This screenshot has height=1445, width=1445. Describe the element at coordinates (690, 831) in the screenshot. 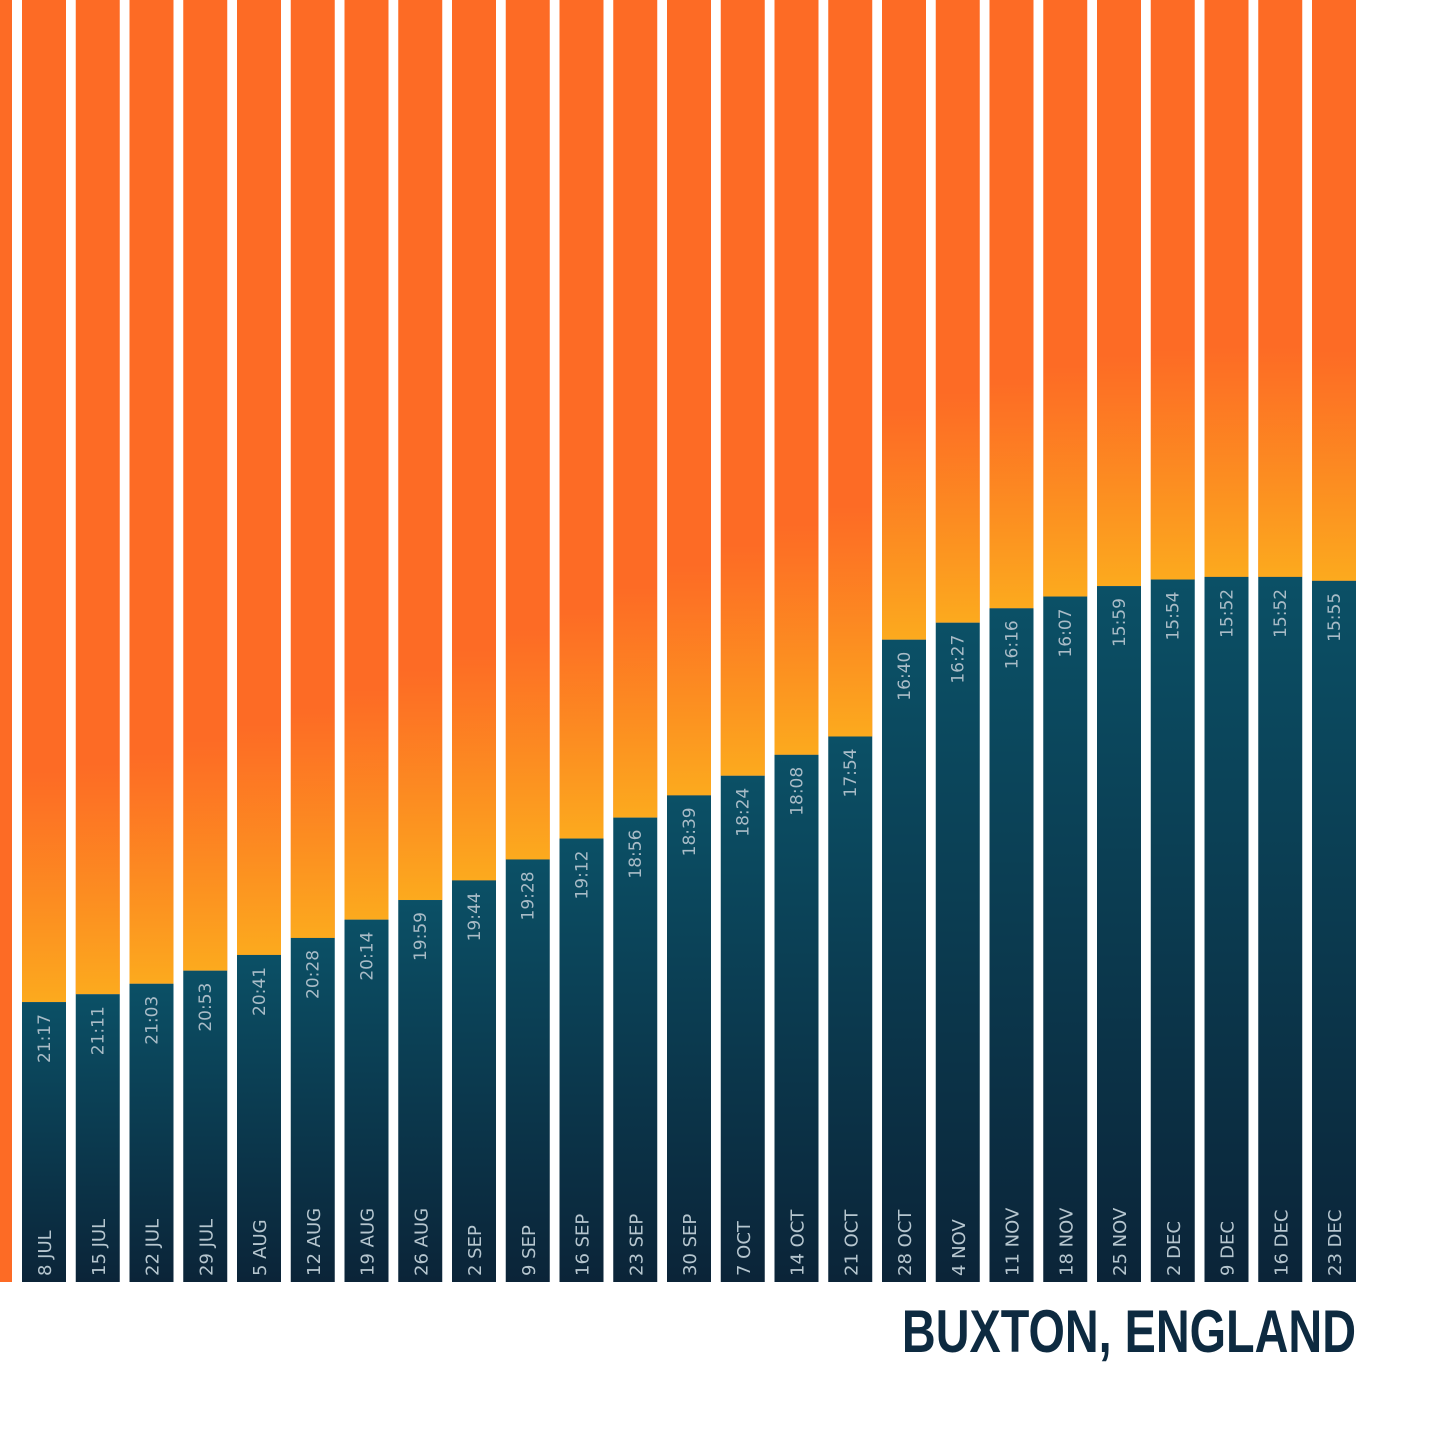

I see `value-label: 18:39` at that location.